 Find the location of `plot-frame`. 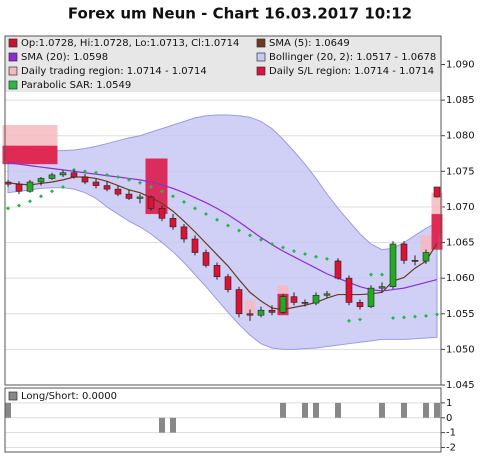

plot-frame is located at coordinates (223, 420).